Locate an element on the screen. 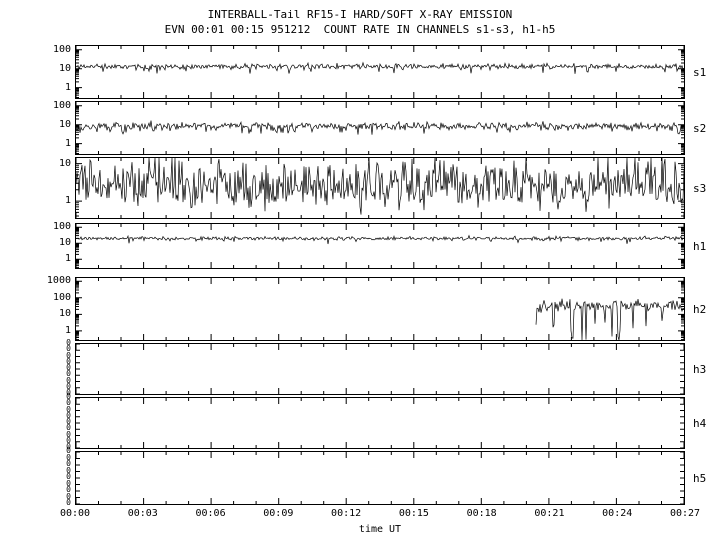 The height and width of the screenshot is (550, 720). channel-label-s3: s3 is located at coordinates (700, 188).